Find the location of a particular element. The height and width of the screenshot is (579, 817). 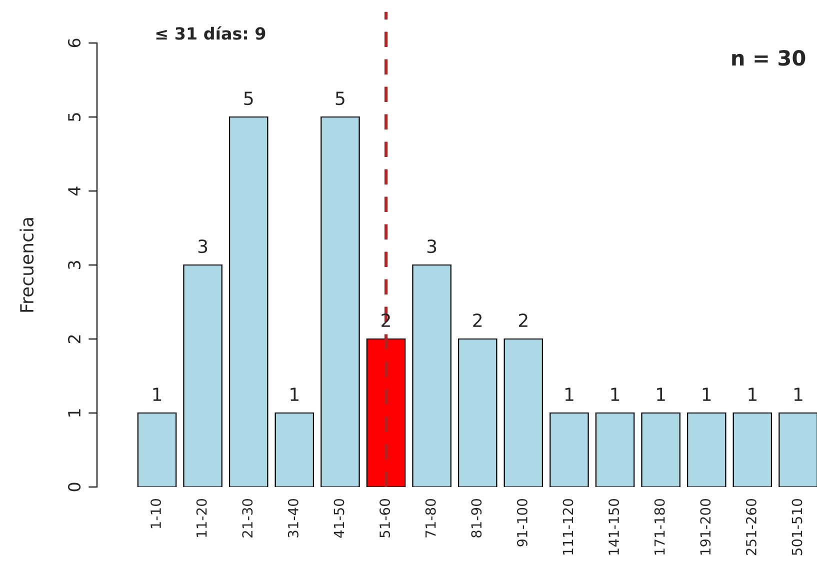

x-tick-label: 51-60 is located at coordinates (385, 518).